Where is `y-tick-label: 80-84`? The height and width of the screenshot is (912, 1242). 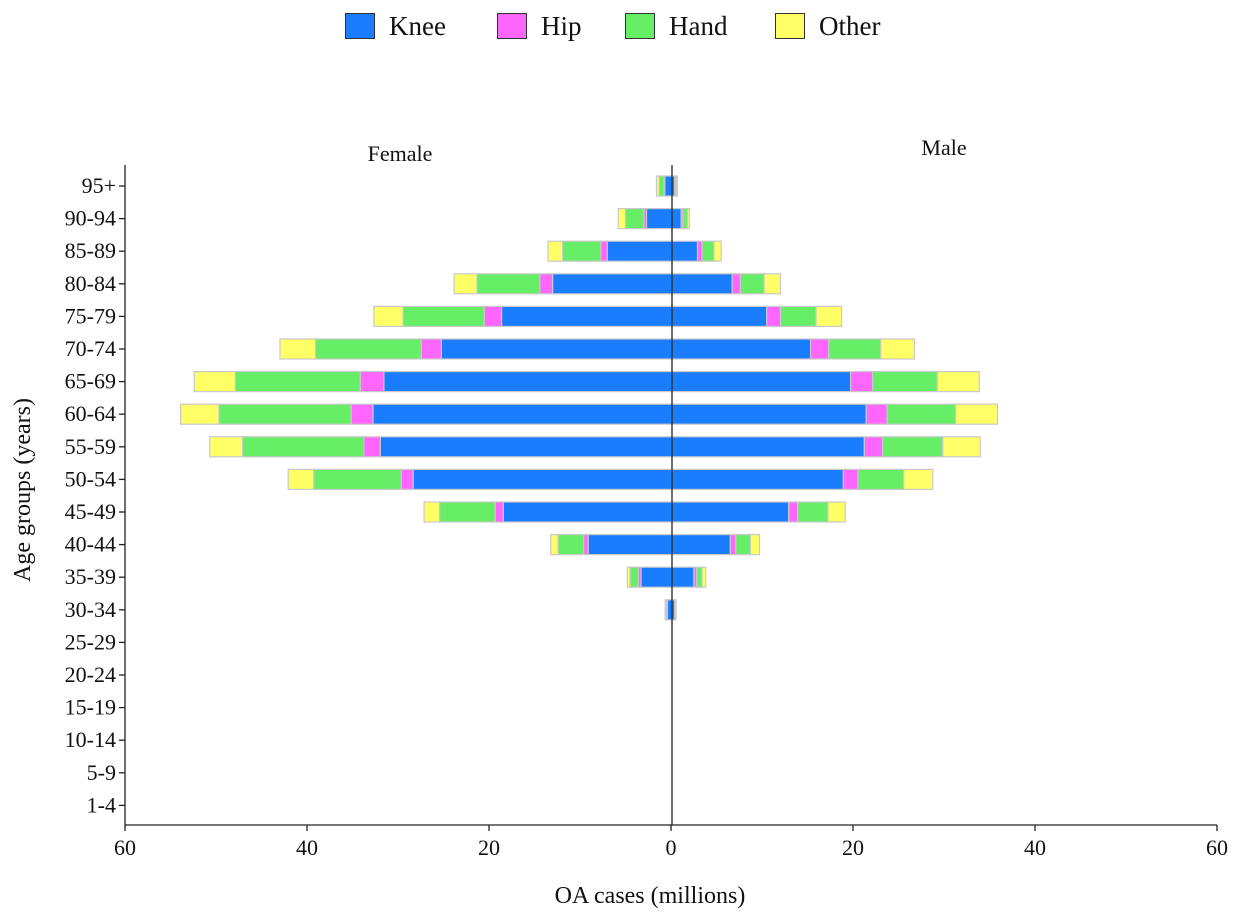
y-tick-label: 80-84 is located at coordinates (90, 283).